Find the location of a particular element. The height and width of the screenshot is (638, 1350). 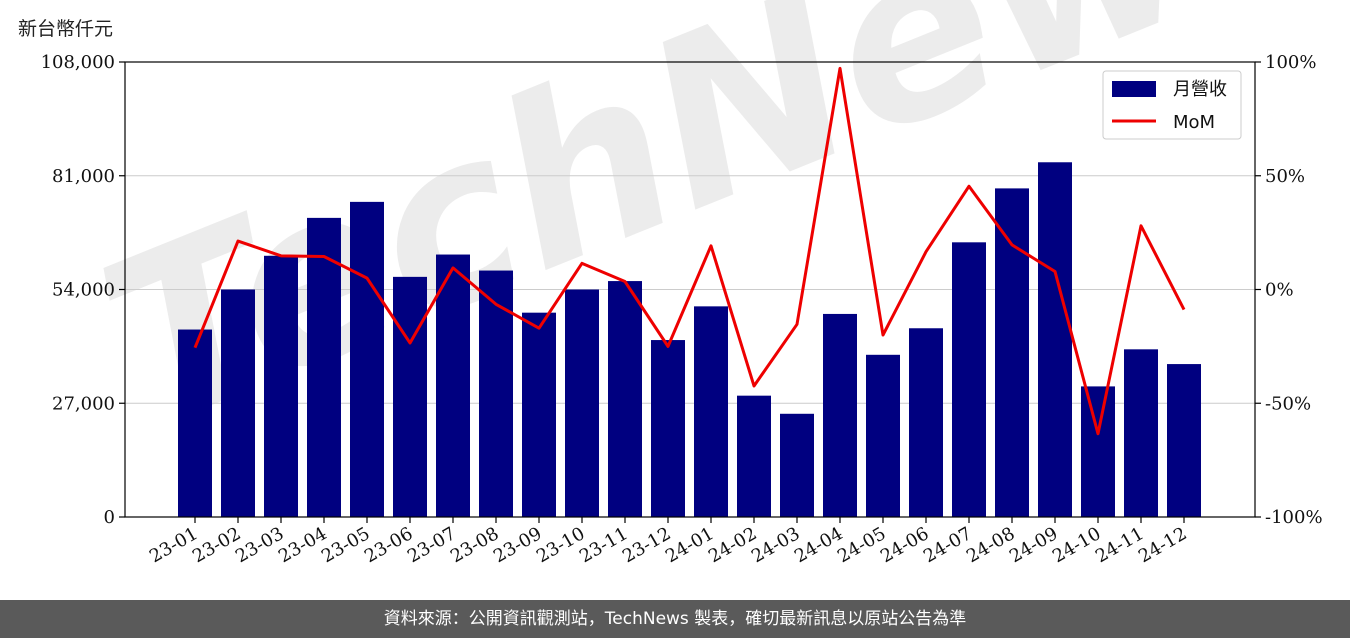

x-tick-label: 24-05 is located at coordinates (861, 545).